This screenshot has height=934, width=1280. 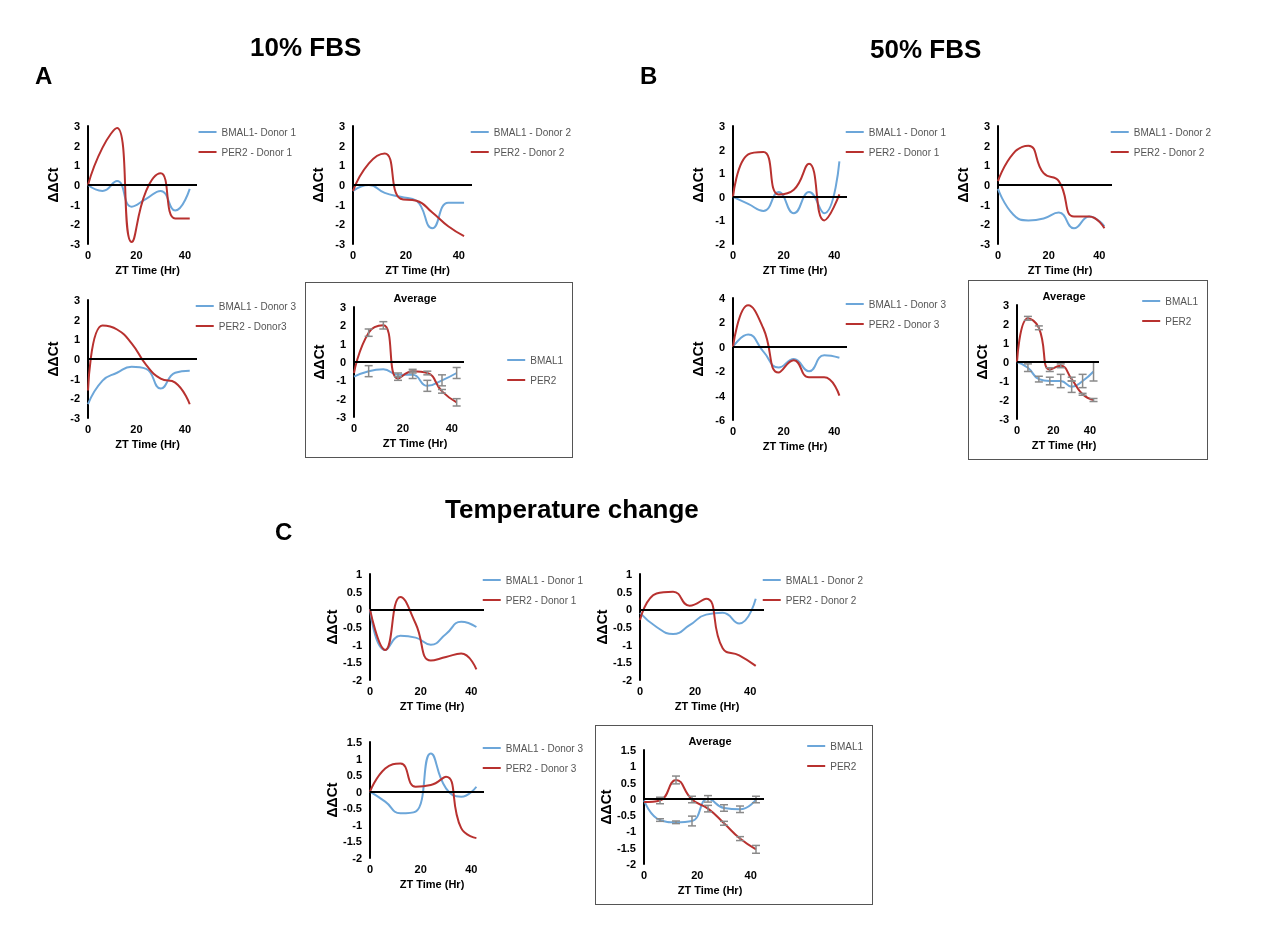 I want to click on y-tick-label: -6, so click(x=720, y=420).